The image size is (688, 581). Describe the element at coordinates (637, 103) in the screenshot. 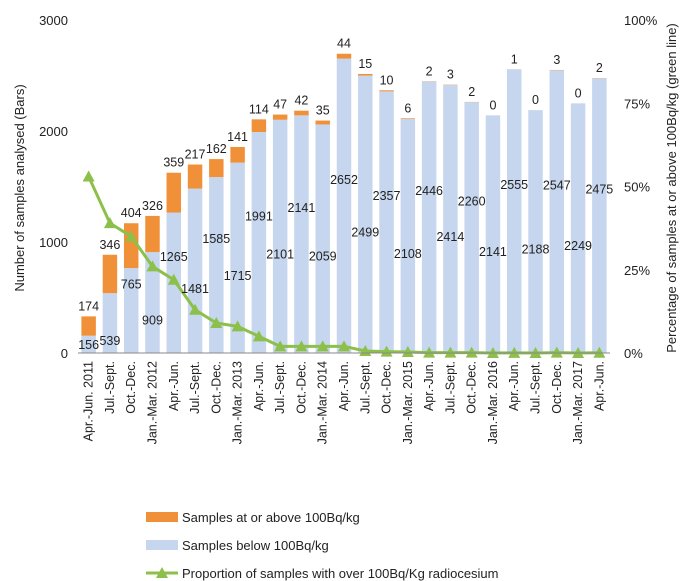

I see `y2-tick-label: 75%` at that location.